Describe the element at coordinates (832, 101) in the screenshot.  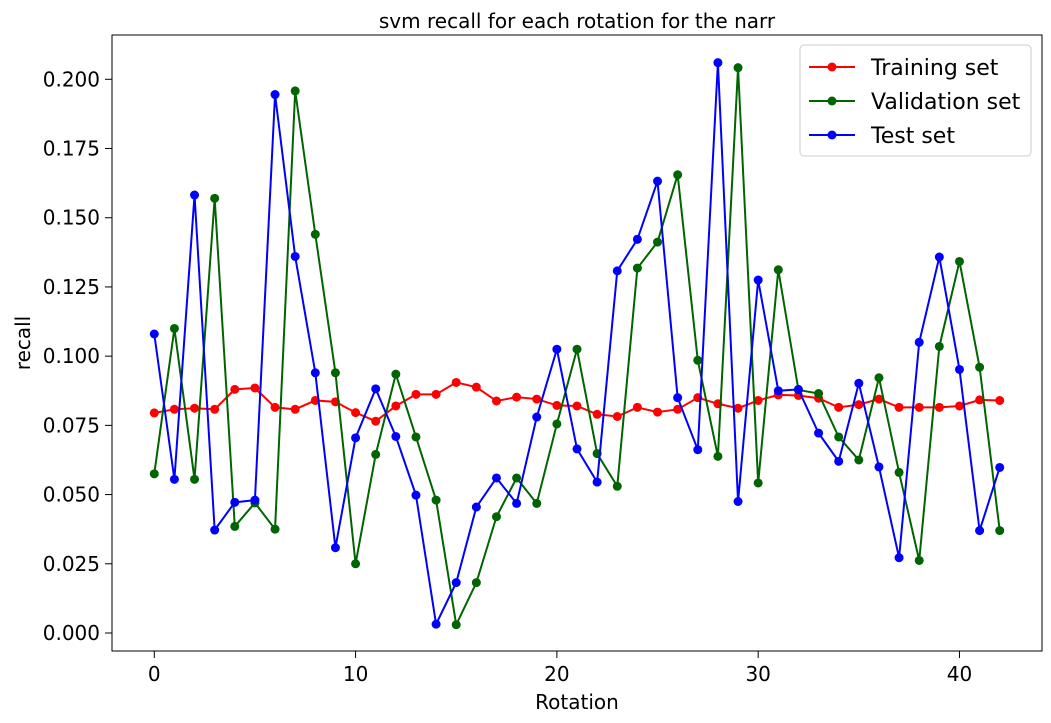
I see `legend-marker-validation-set` at that location.